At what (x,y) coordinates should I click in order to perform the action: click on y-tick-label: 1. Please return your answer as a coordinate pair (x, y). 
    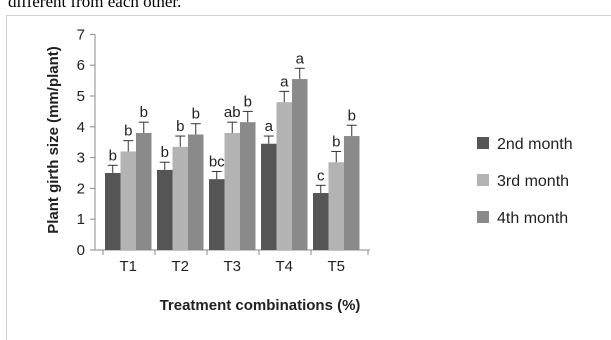
    Looking at the image, I should click on (81, 219).